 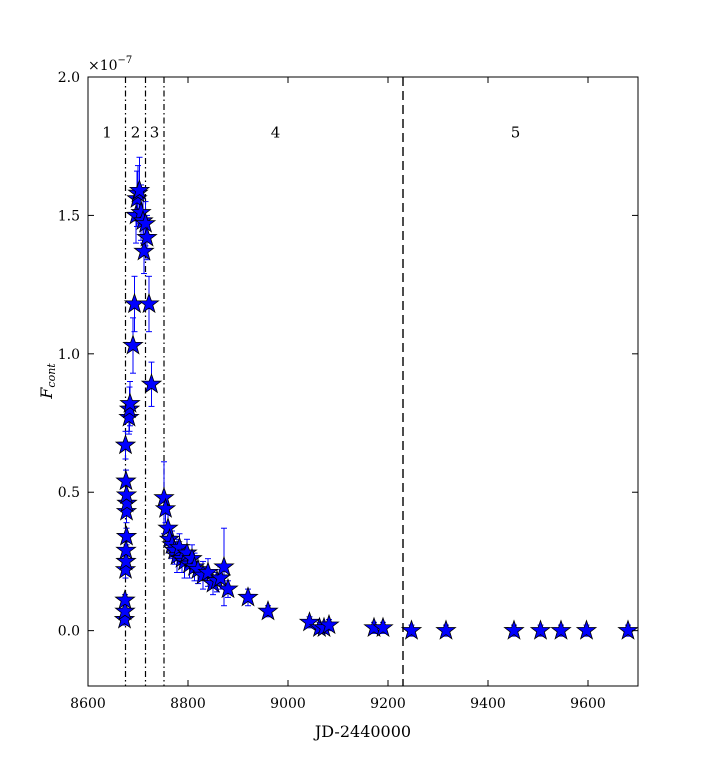 I want to click on y-scale-base: ×10, so click(x=103, y=66).